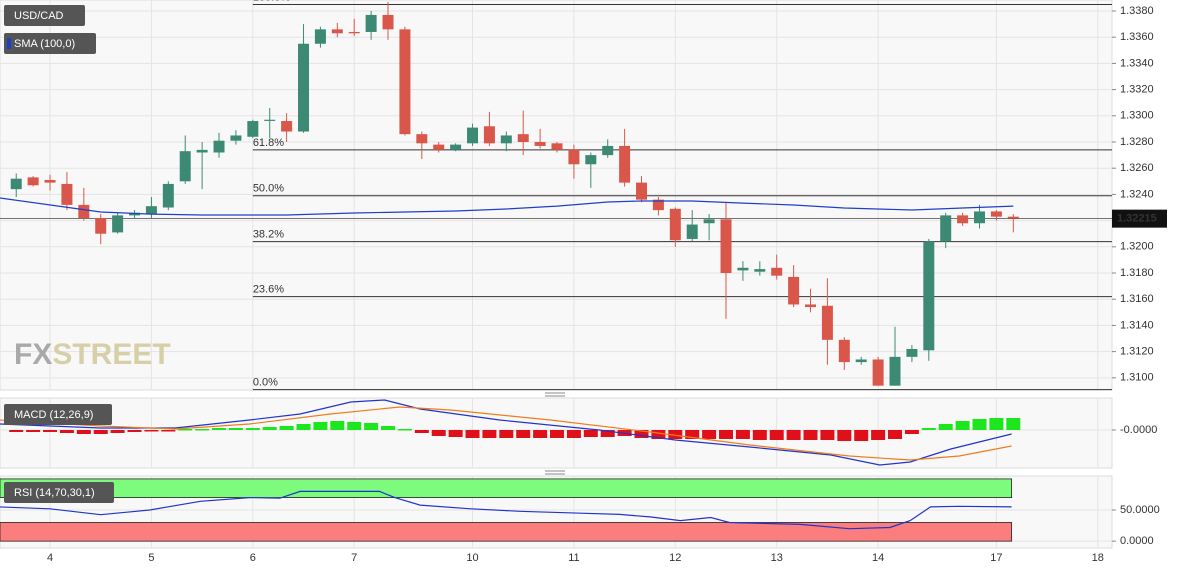 The width and height of the screenshot is (1182, 571). What do you see at coordinates (58, 414) in the screenshot?
I see `macd-label-box` at bounding box center [58, 414].